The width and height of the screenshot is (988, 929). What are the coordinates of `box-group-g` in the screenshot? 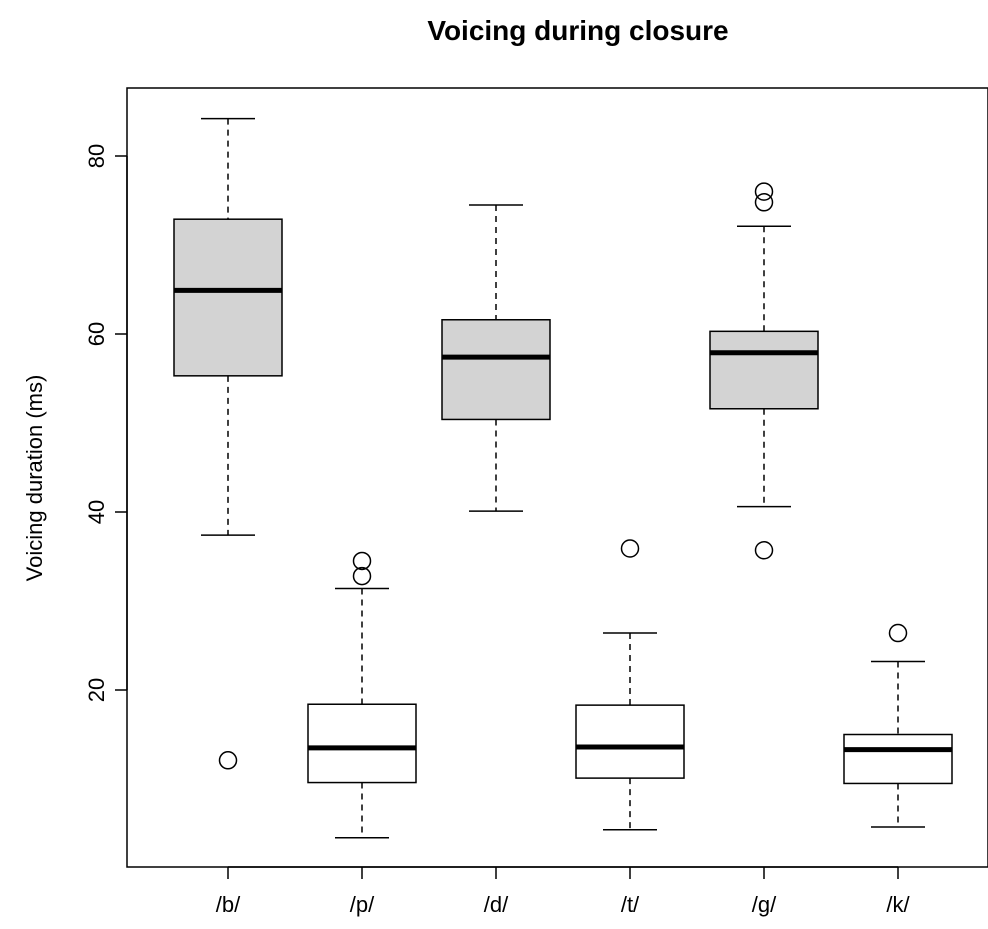 It's located at (764, 371).